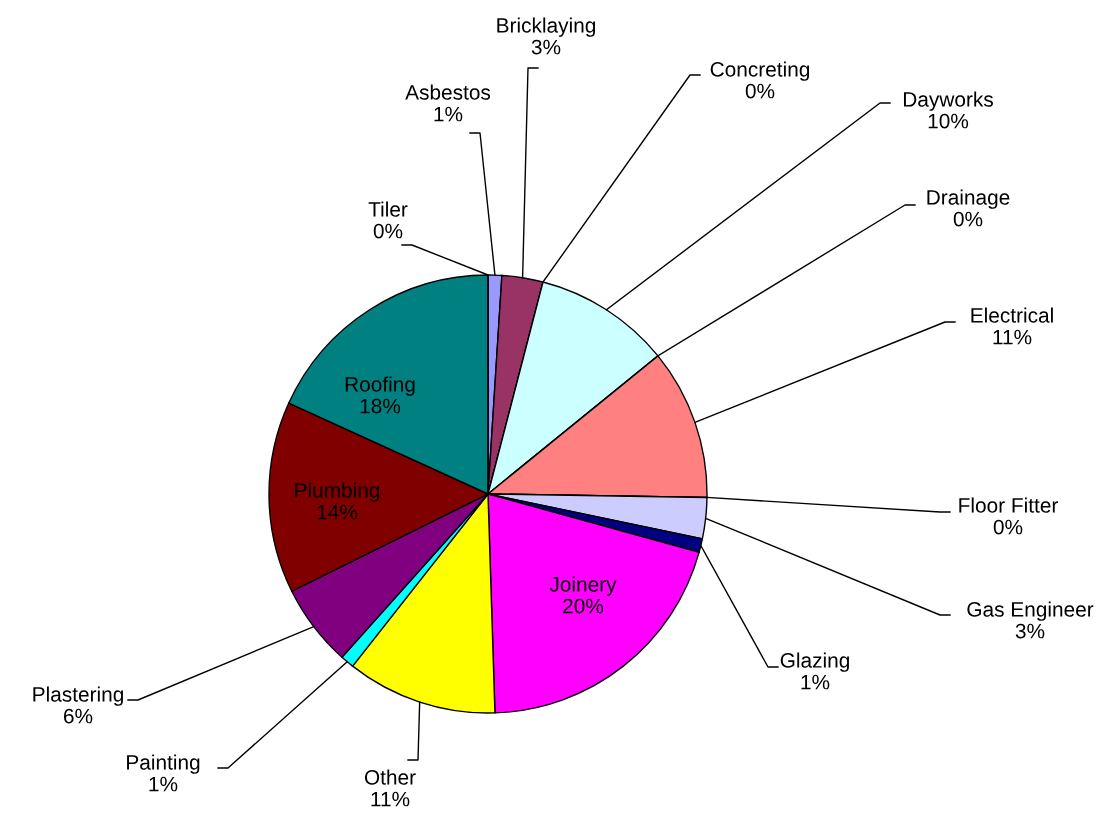  What do you see at coordinates (760, 71) in the screenshot?
I see `category-label: Concreting` at bounding box center [760, 71].